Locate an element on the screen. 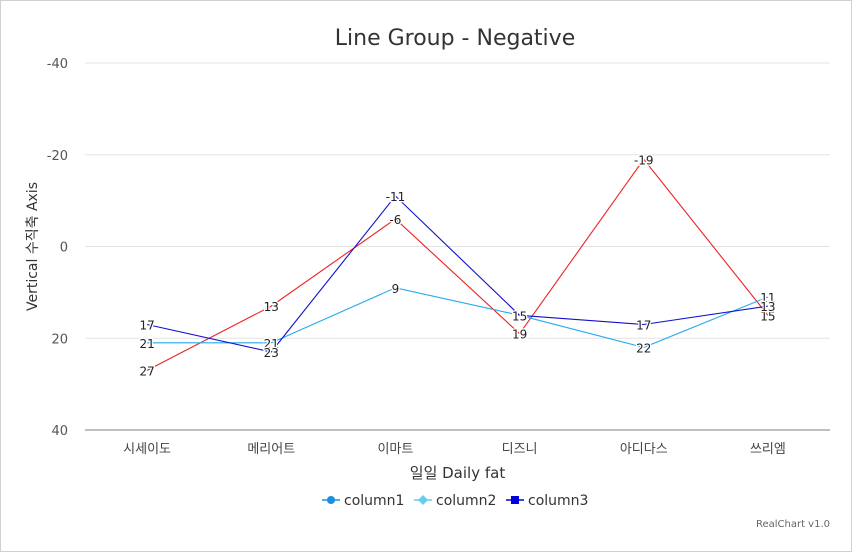  series-line-column2 is located at coordinates (458, 318).